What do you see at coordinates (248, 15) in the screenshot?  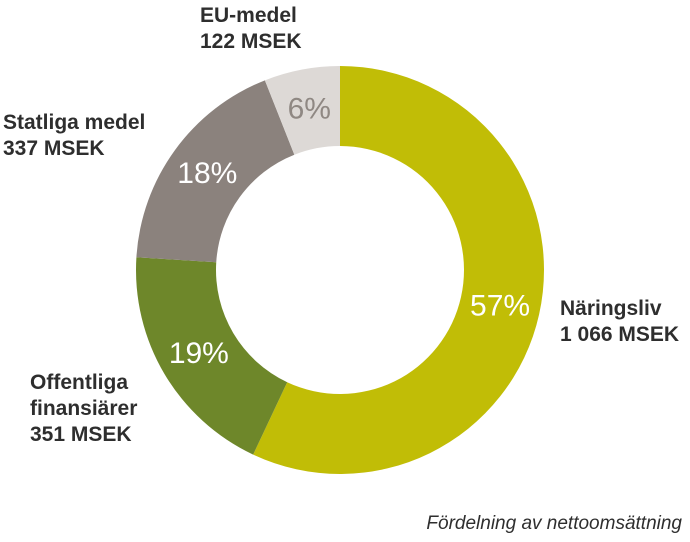 I see `label-eu-medel-name: EU-medel` at bounding box center [248, 15].